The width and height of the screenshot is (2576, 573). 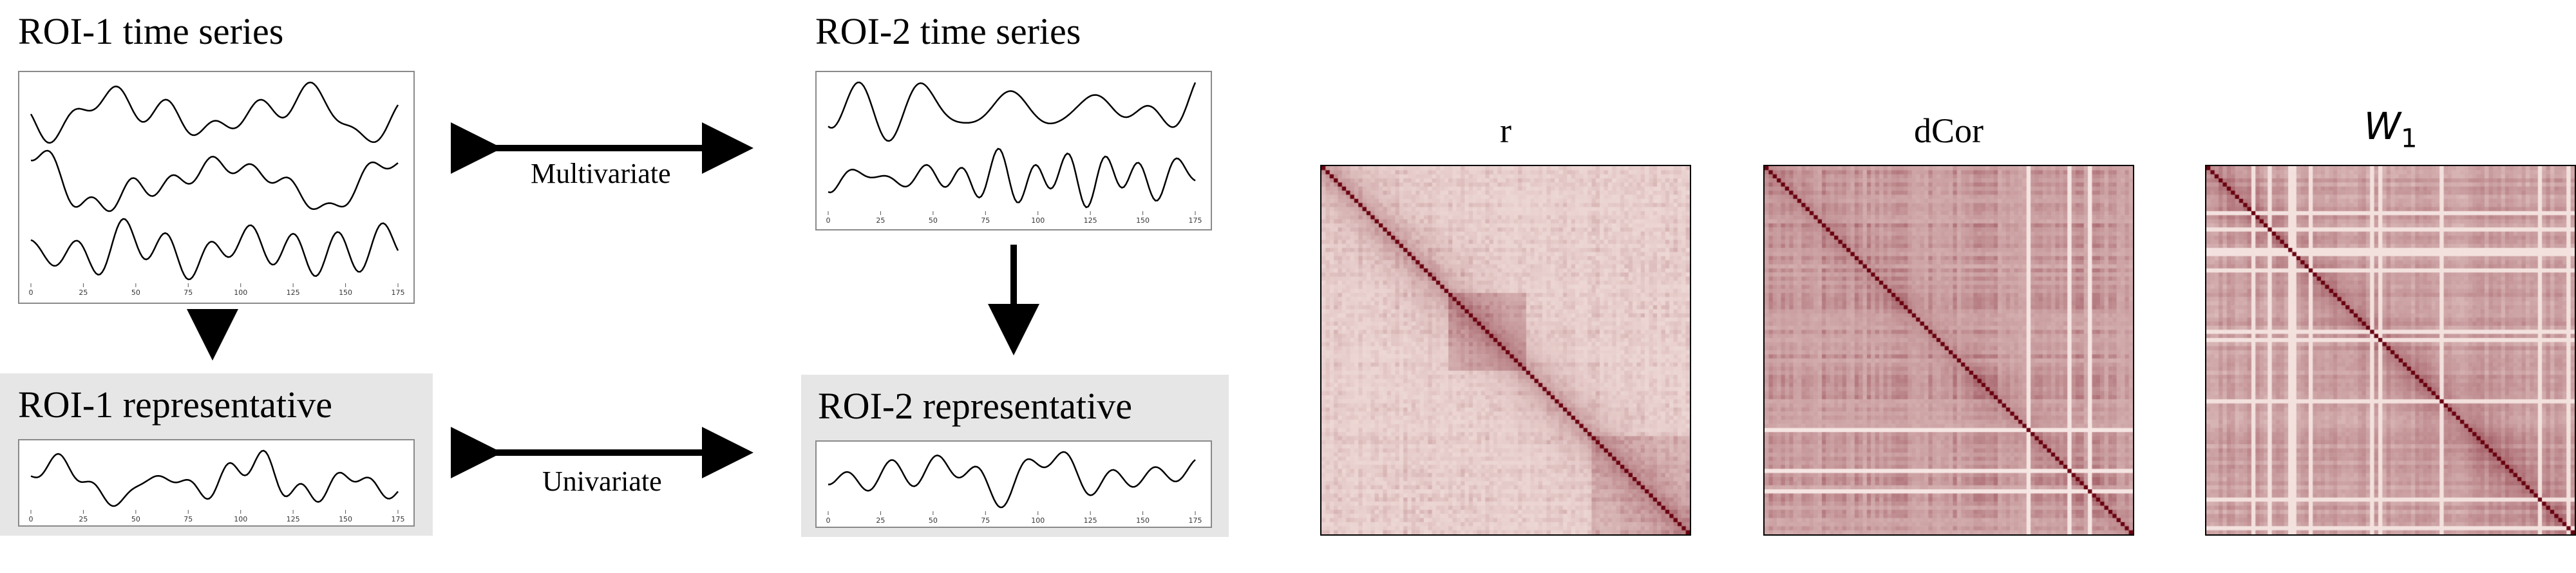 What do you see at coordinates (2382, 126) in the screenshot?
I see `matrix-w1-title-main: W` at bounding box center [2382, 126].